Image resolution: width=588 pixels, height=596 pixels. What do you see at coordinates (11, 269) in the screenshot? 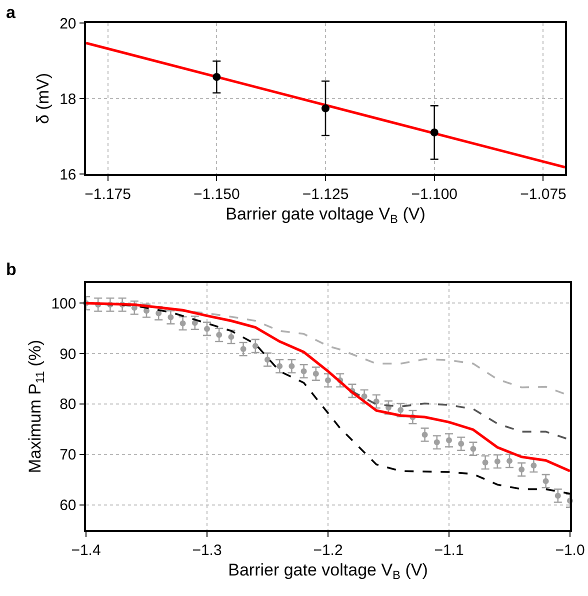
I see `chart-title: b` at bounding box center [11, 269].